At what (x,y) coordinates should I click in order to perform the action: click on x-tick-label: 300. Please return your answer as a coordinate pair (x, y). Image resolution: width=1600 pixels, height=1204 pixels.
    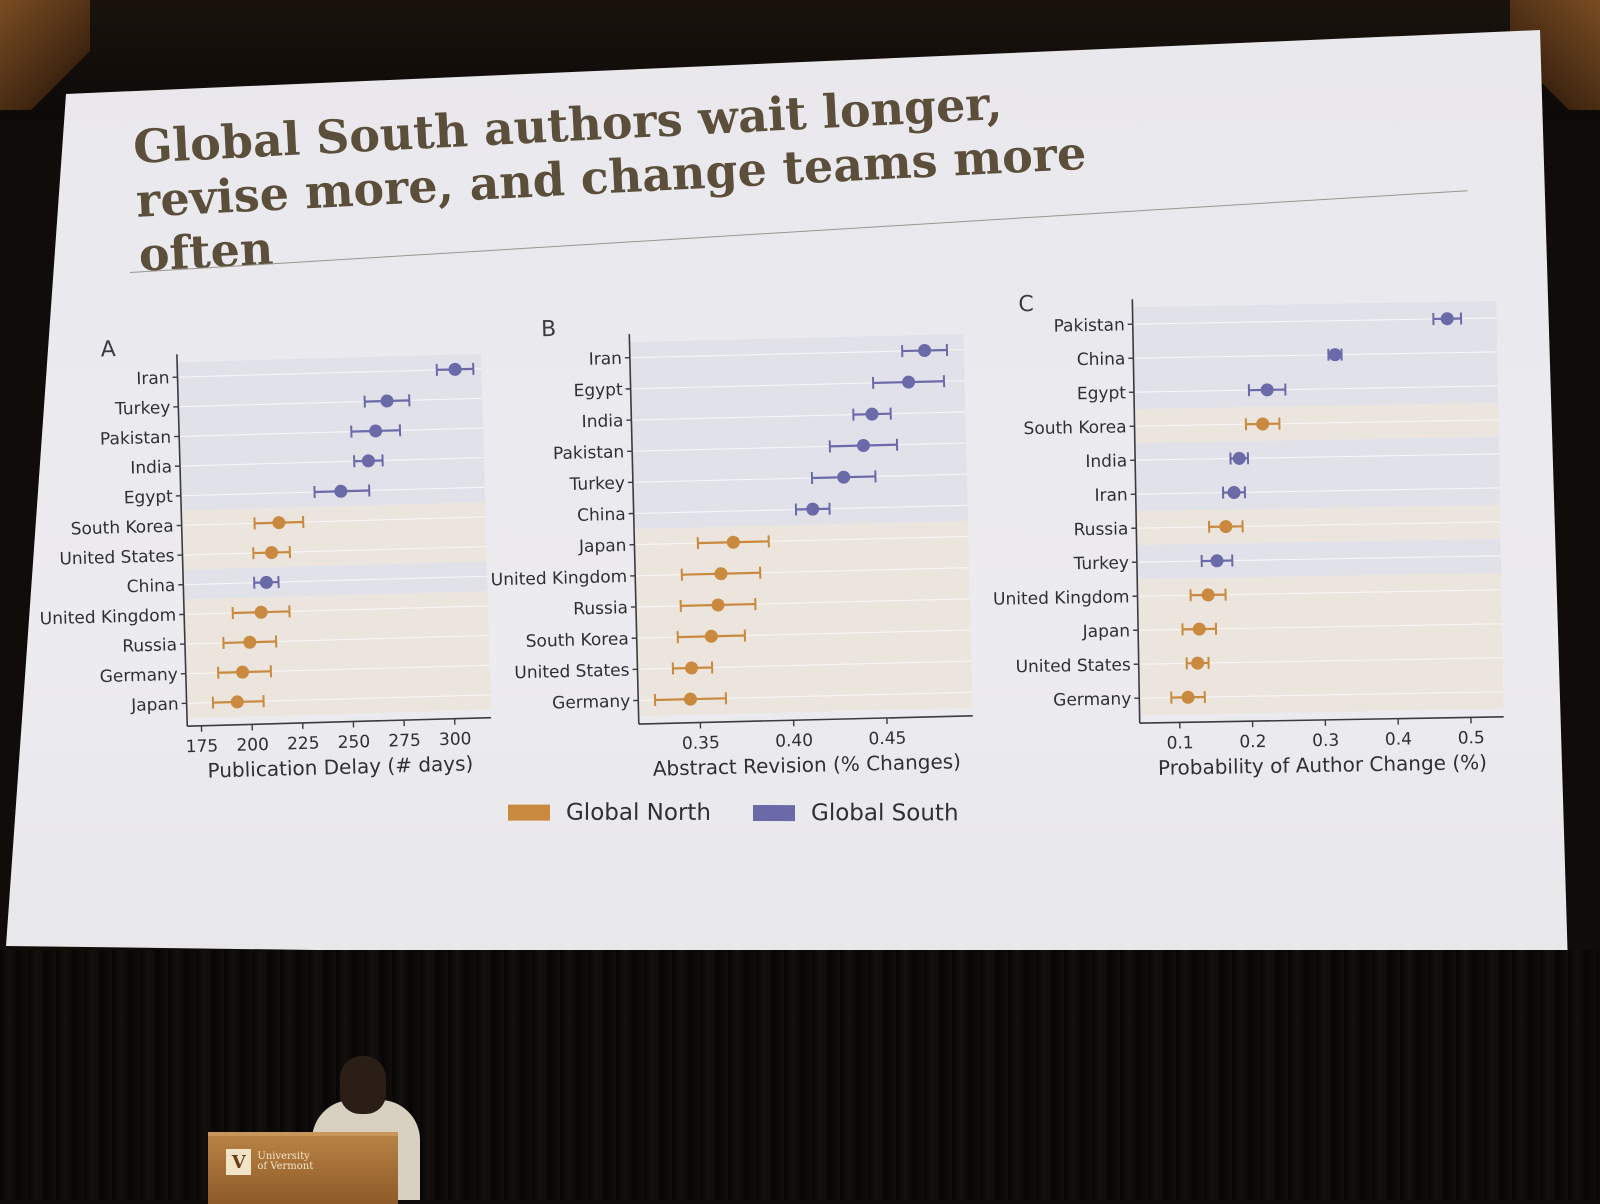
    Looking at the image, I should click on (455, 739).